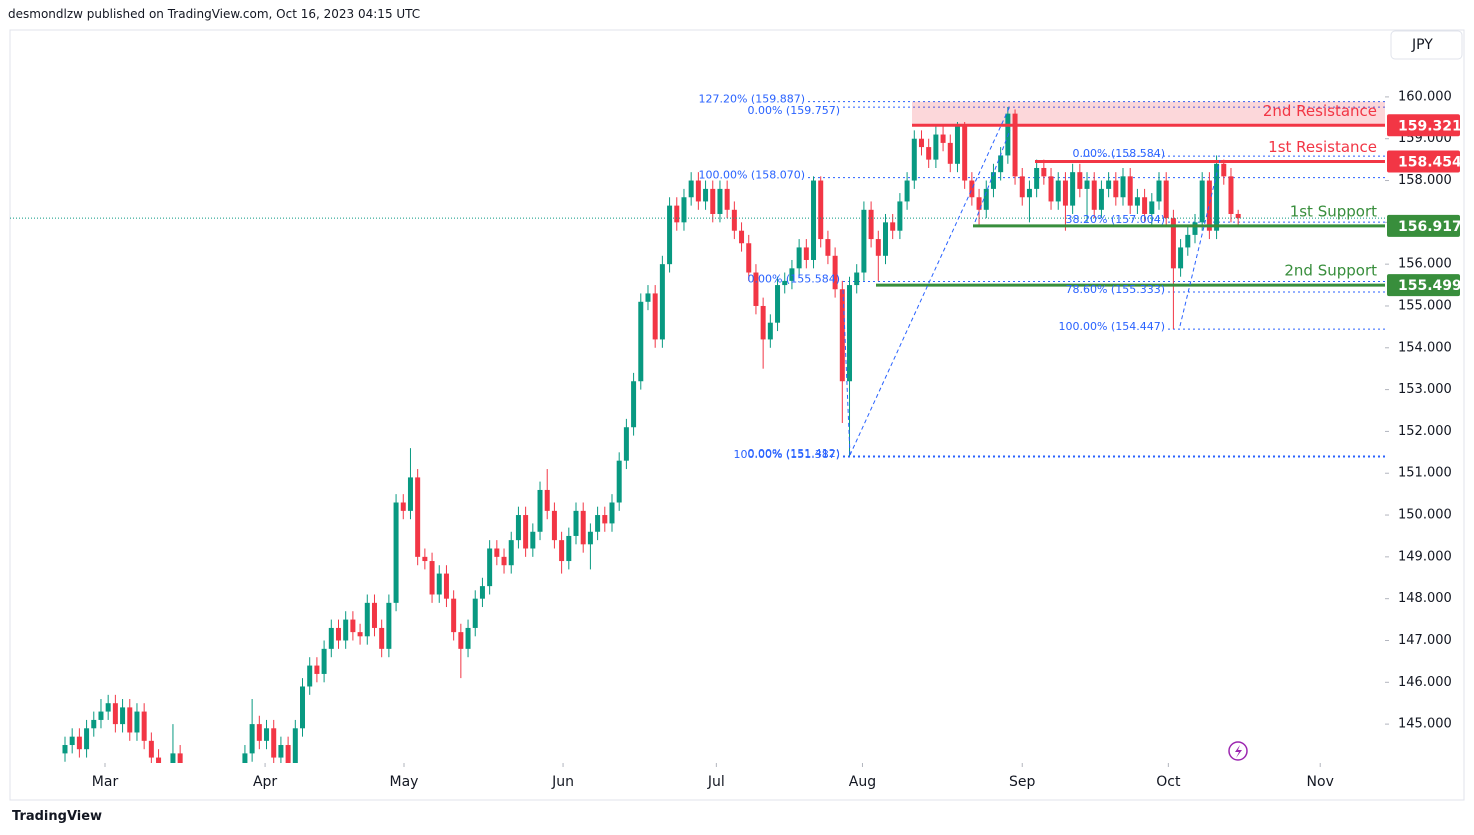  I want to click on event-icon, so click(1238, 751).